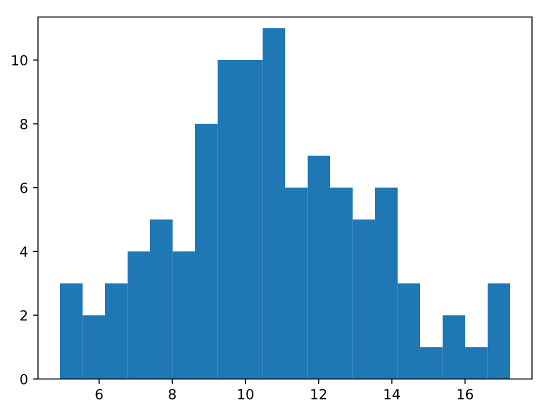 Image resolution: width=543 pixels, height=413 pixels. What do you see at coordinates (24, 124) in the screenshot?
I see `y-tick-label: 8` at bounding box center [24, 124].